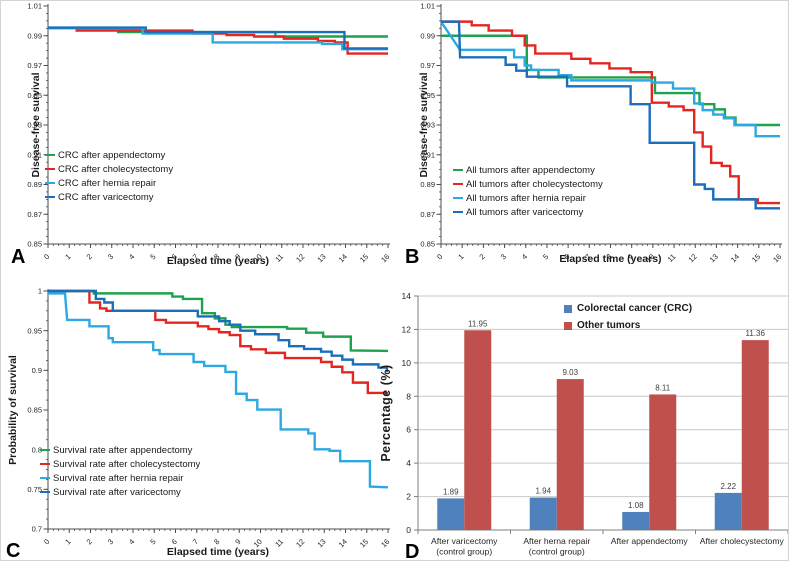 This screenshot has height=561, width=789. I want to click on y-tick-label: 0.75, so click(34, 489).